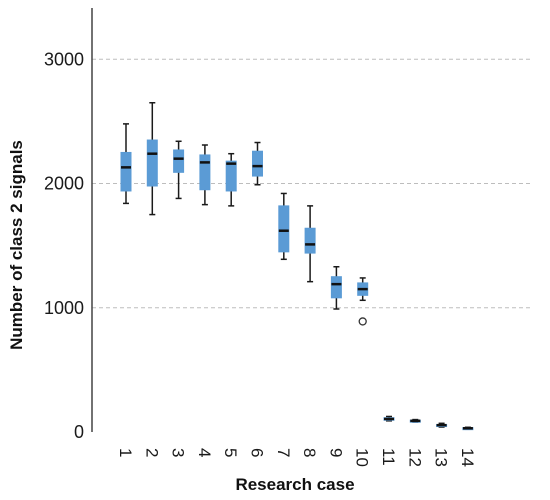 The image size is (550, 500). What do you see at coordinates (16, 245) in the screenshot?
I see `y-axis-title: Number of class 2 signals` at bounding box center [16, 245].